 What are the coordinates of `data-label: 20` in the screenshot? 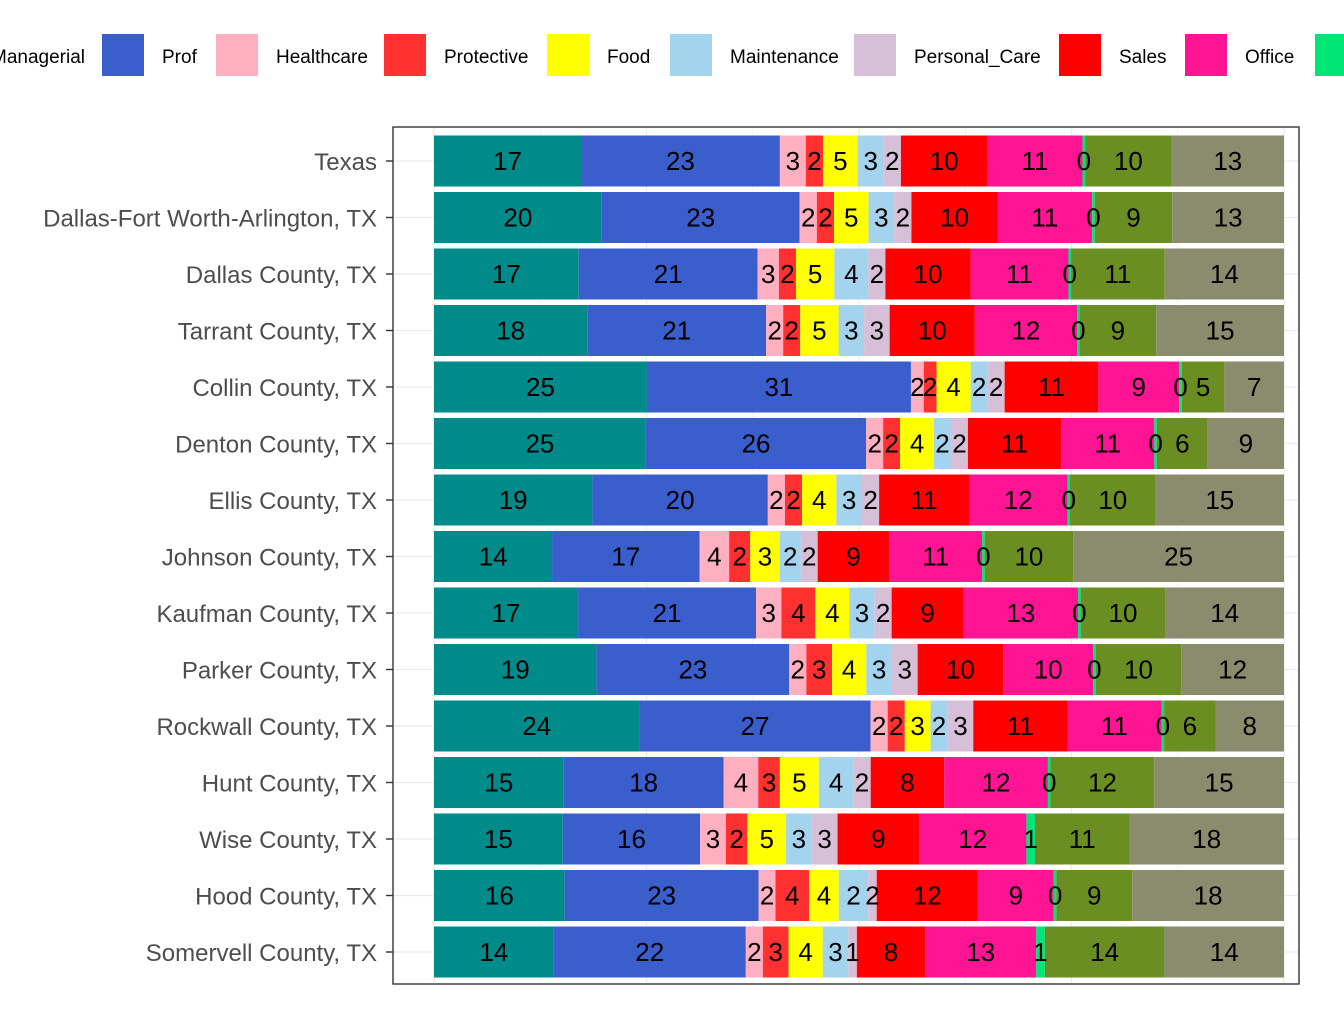 It's located at (517, 218).